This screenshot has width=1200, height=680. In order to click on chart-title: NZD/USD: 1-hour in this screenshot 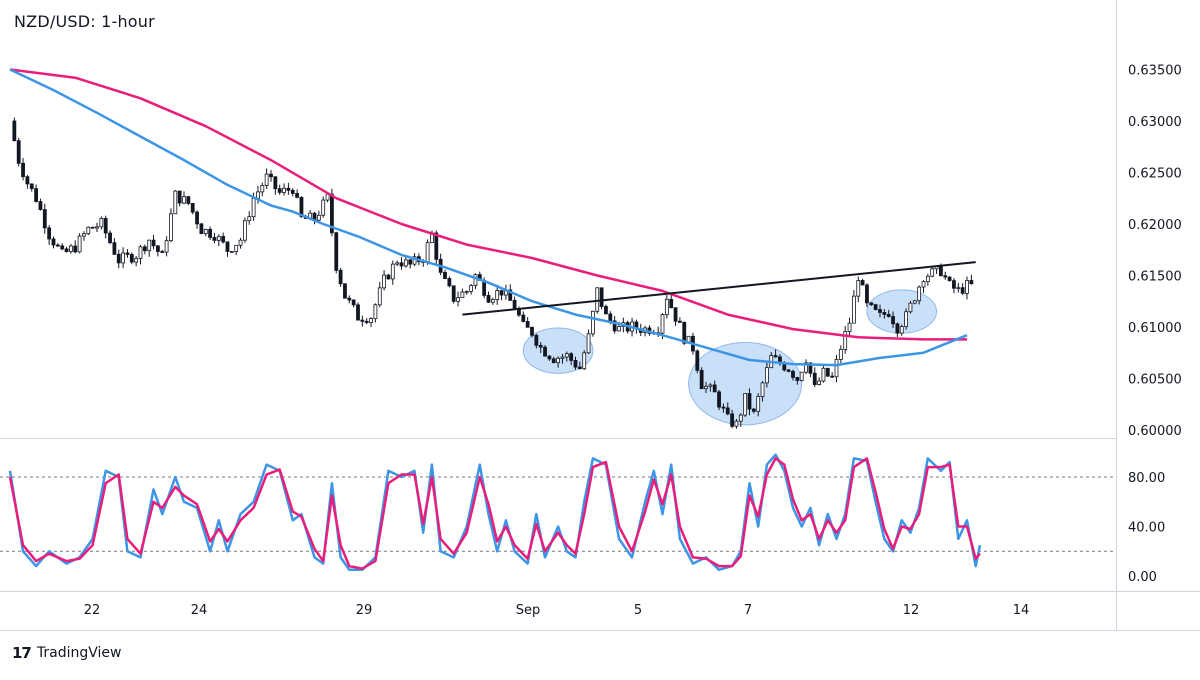, I will do `click(84, 21)`.